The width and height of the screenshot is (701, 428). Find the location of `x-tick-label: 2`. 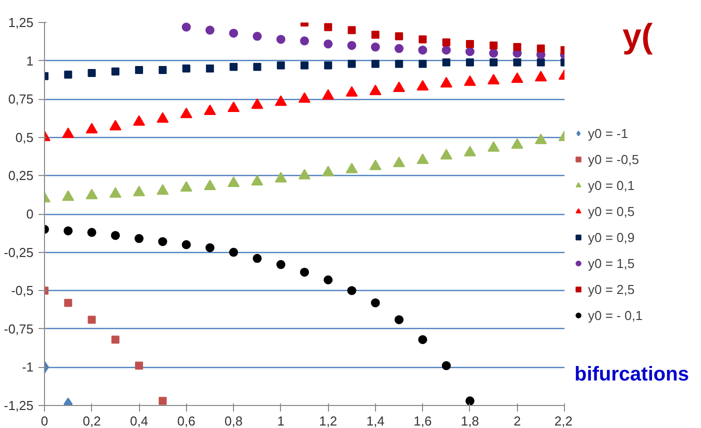

x-tick-label: 2 is located at coordinates (517, 421).